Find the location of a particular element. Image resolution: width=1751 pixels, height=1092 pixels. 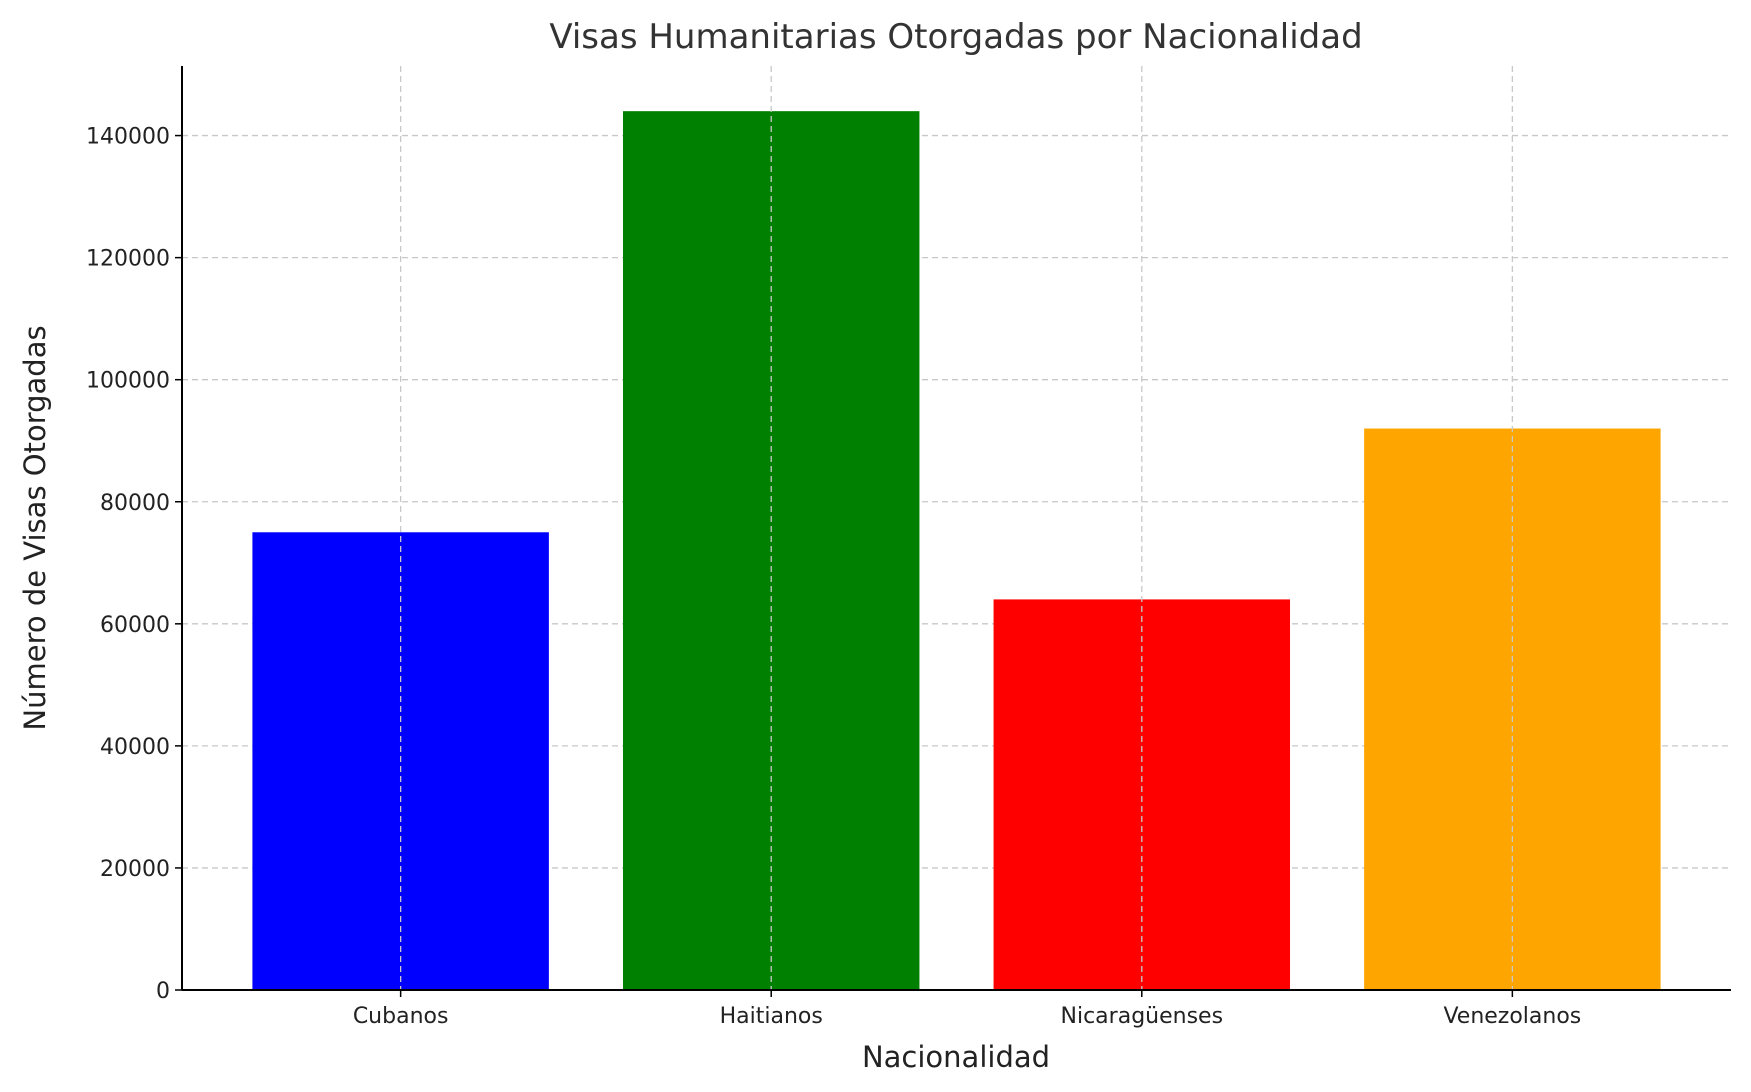

x-tick-label: Nicaragüenses is located at coordinates (1142, 1016).